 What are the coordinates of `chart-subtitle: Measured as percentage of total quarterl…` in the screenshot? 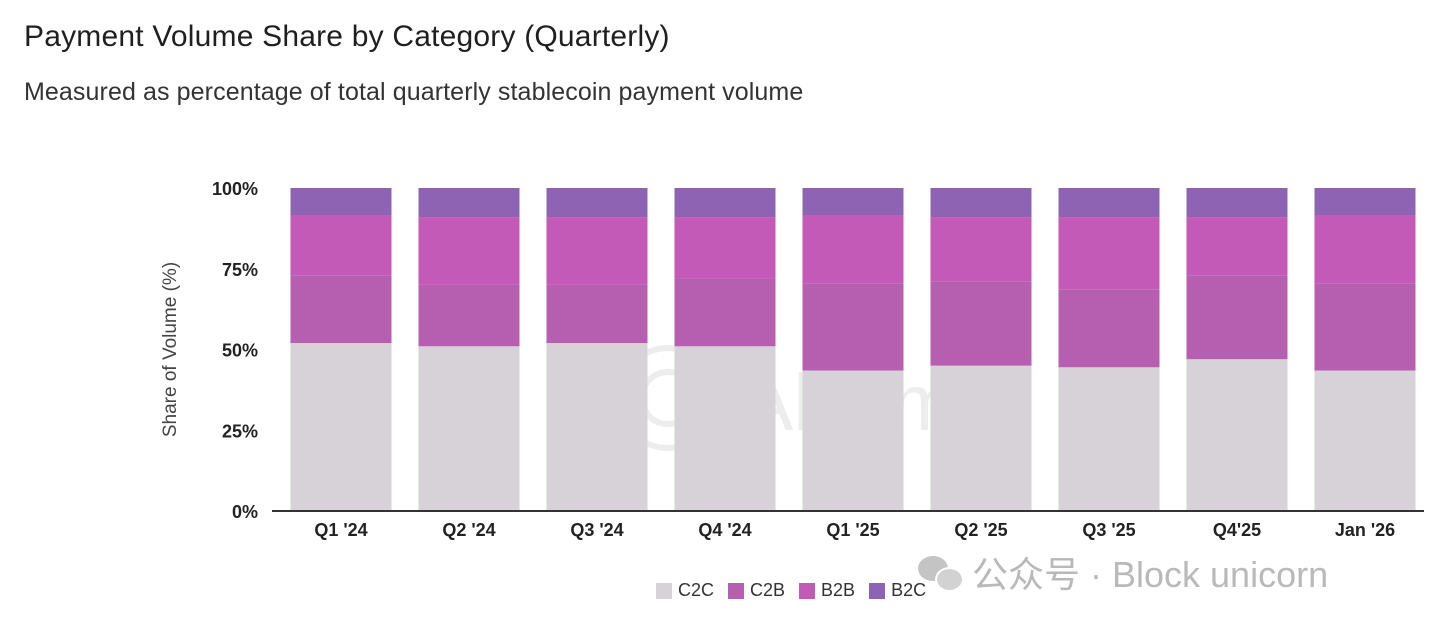 It's located at (414, 92).